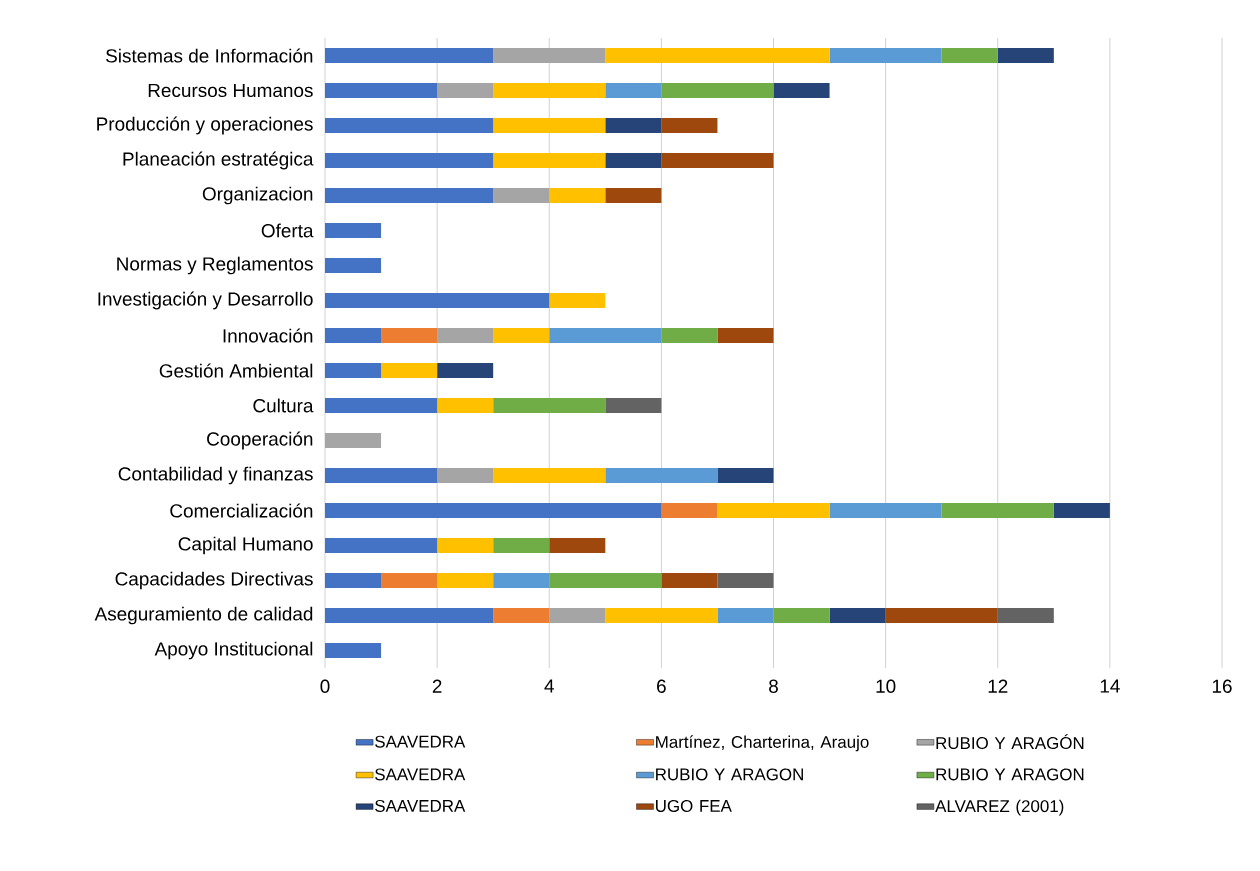 Image resolution: width=1260 pixels, height=871 pixels. I want to click on y-tick-label: Normas y Reglamentos, so click(215, 265).